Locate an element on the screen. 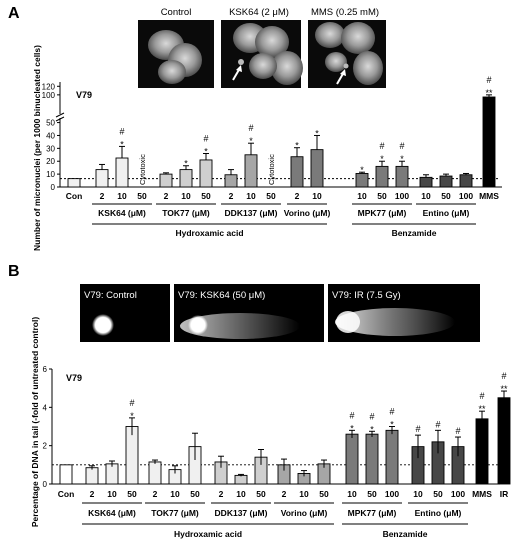 This screenshot has width=524, height=550. y-tick-label: 50 is located at coordinates (50, 123).